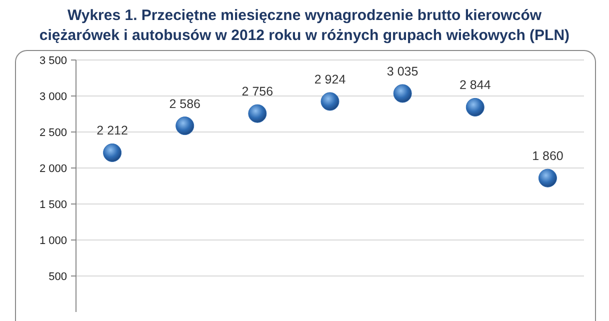  Describe the element at coordinates (53, 132) in the screenshot. I see `y-tick-label: 2 500` at that location.